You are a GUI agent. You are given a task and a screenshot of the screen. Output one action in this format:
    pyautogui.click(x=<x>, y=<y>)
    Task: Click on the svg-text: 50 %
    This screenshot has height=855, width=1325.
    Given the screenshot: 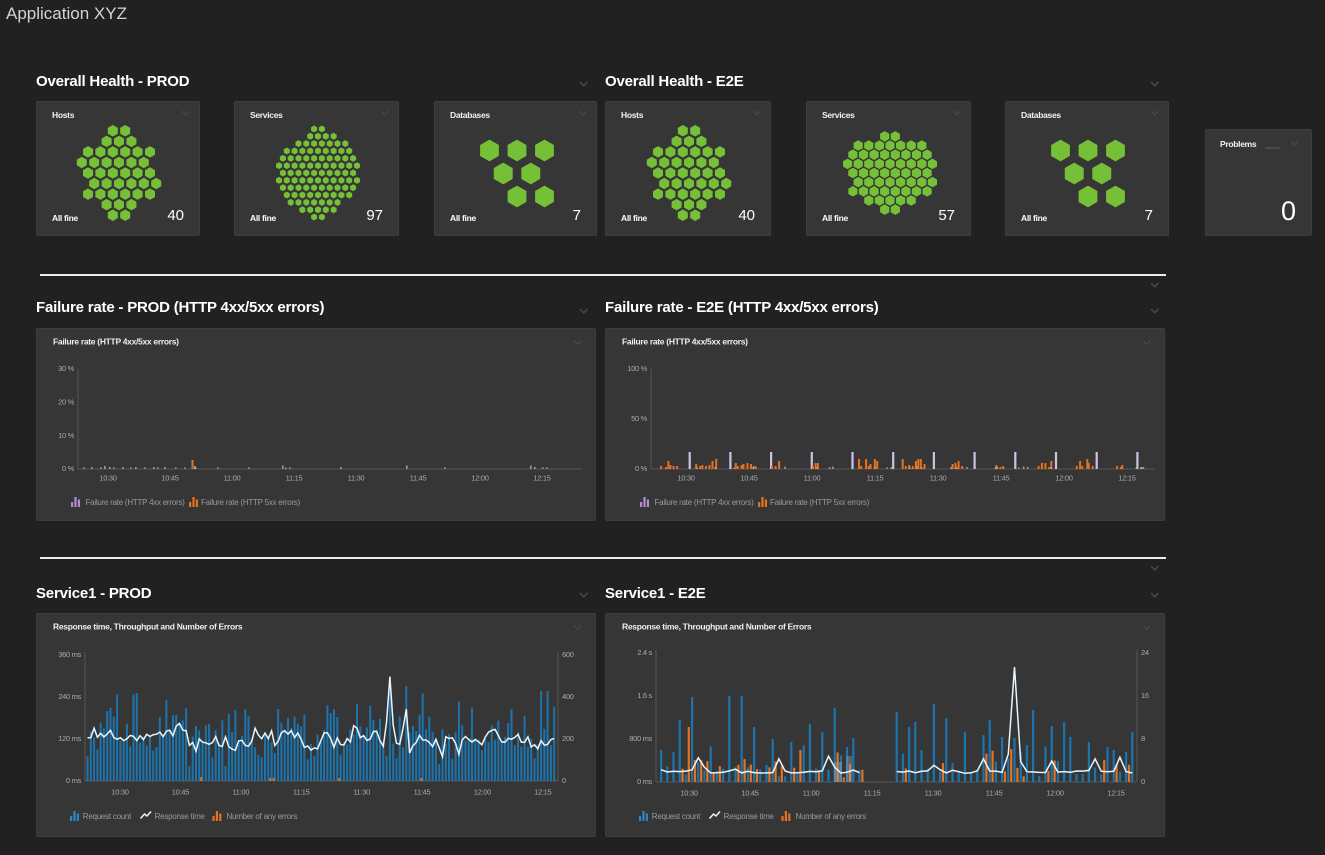 What is the action you would take?
    pyautogui.click(x=639, y=418)
    